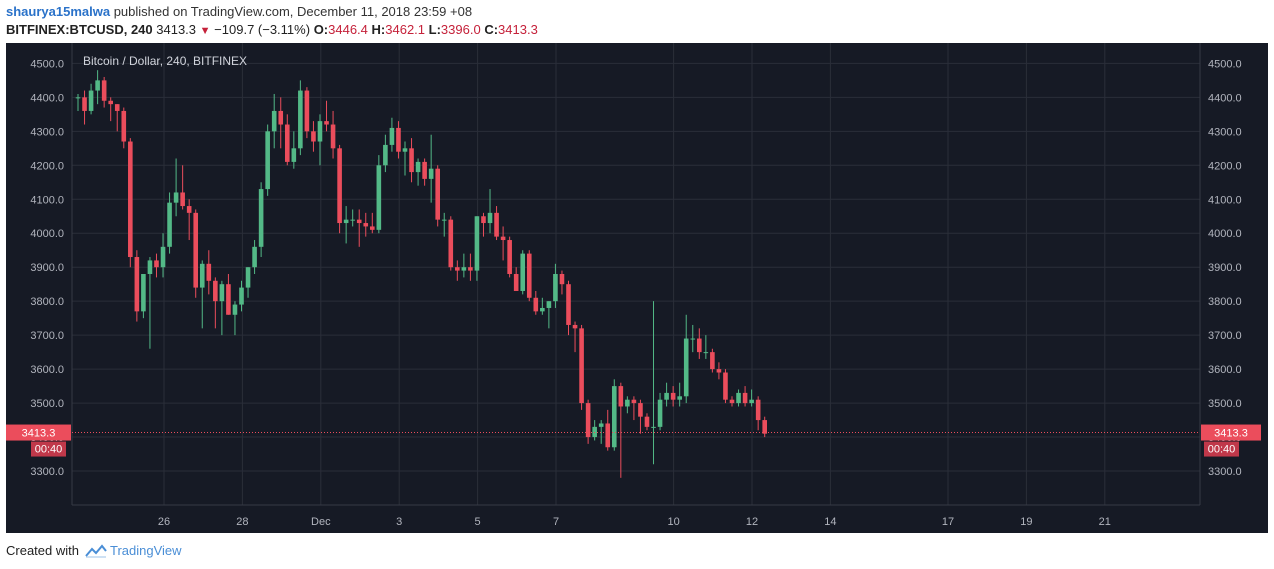  I want to click on price-change: −109.7 (−3.11%), so click(262, 29).